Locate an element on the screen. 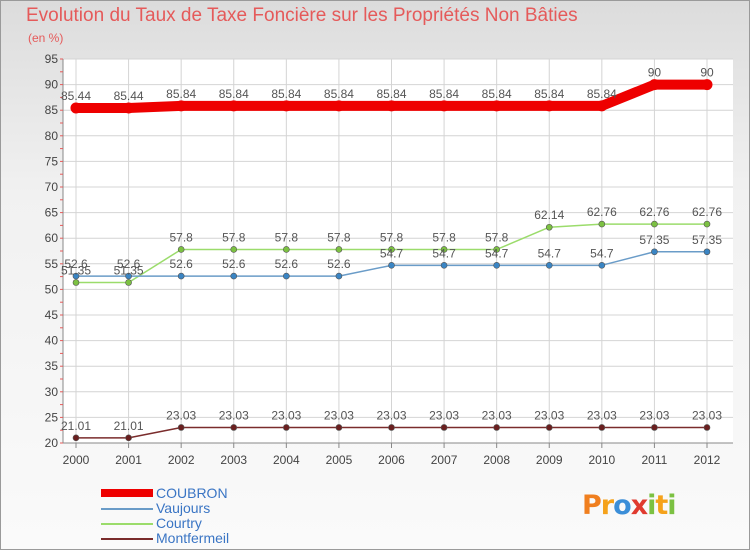  y-tick-label: 35 is located at coordinates (52, 366).